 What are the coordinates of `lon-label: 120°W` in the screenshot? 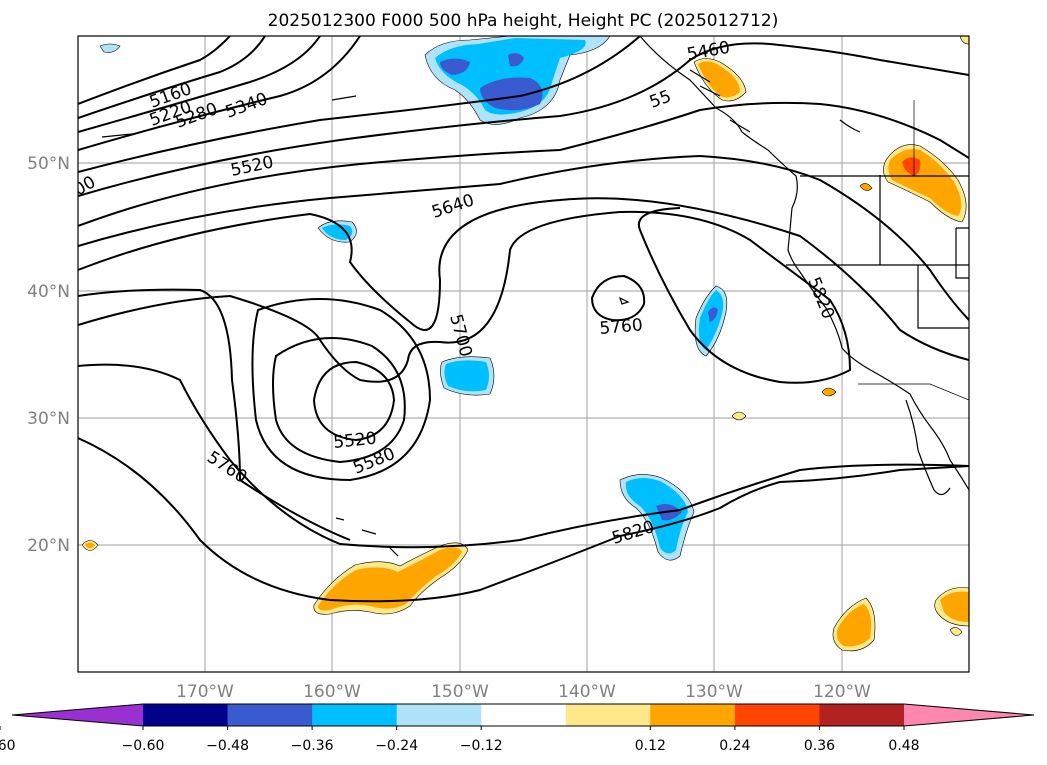 It's located at (842, 692).